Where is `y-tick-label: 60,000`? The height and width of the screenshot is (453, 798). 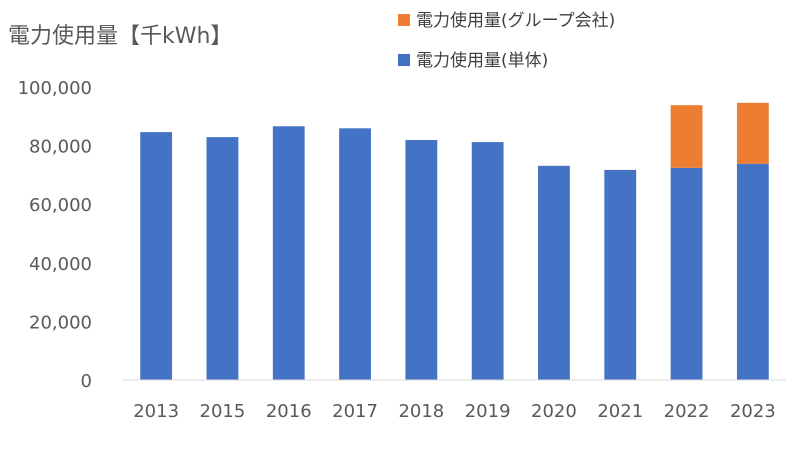
y-tick-label: 60,000 is located at coordinates (60, 205).